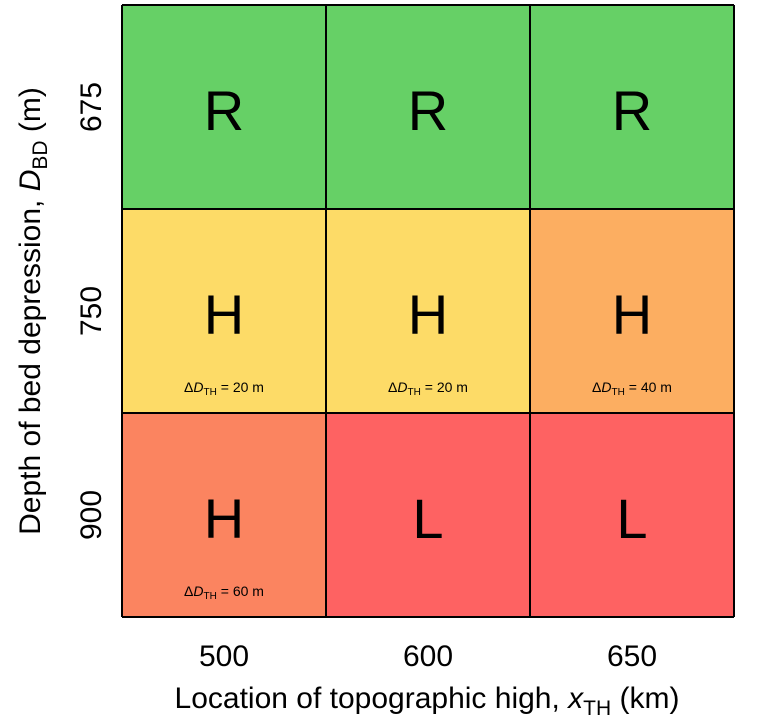 Image resolution: width=762 pixels, height=723 pixels. What do you see at coordinates (33, 311) in the screenshot?
I see `y-axis-label: Depth of bed depression, DBD (m)` at bounding box center [33, 311].